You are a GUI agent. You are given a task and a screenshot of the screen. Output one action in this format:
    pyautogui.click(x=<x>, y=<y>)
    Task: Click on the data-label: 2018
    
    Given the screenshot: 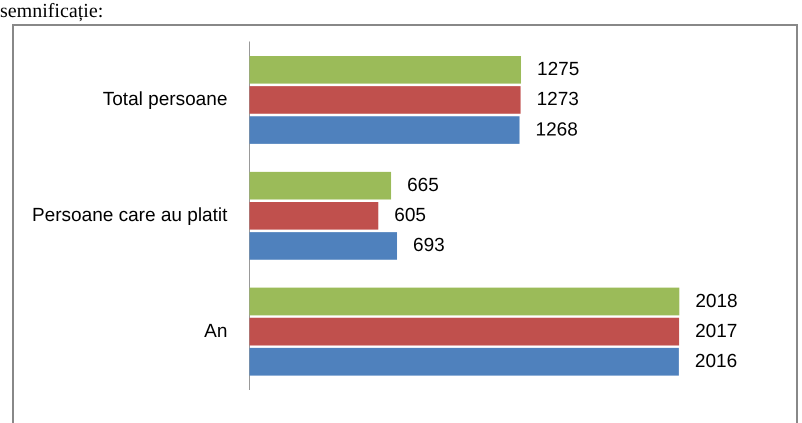 What is the action you would take?
    pyautogui.click(x=716, y=301)
    